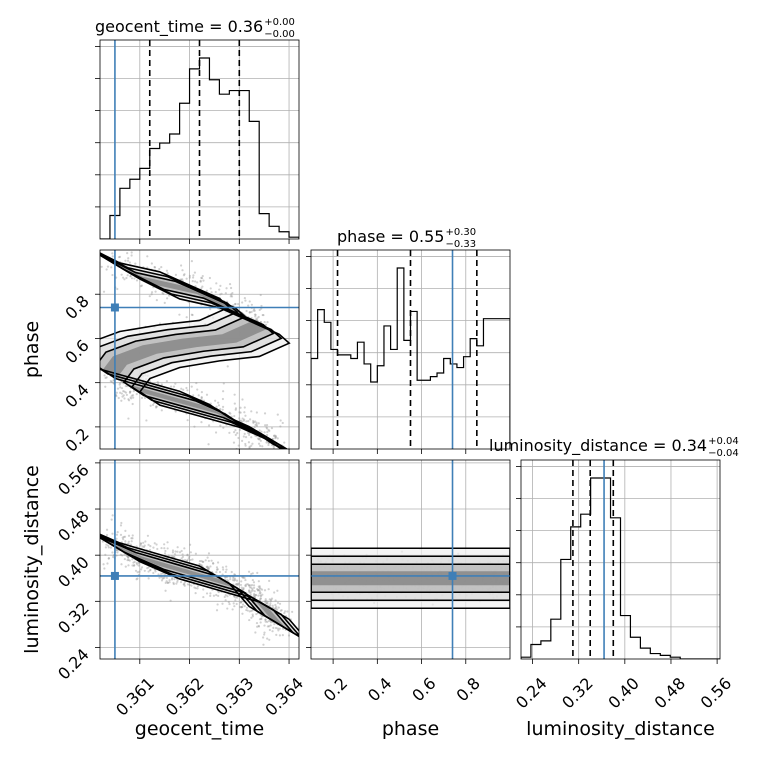 The width and height of the screenshot is (760, 764). Describe the element at coordinates (185, 697) in the screenshot. I see `x-tick-label: 0.362` at that location.